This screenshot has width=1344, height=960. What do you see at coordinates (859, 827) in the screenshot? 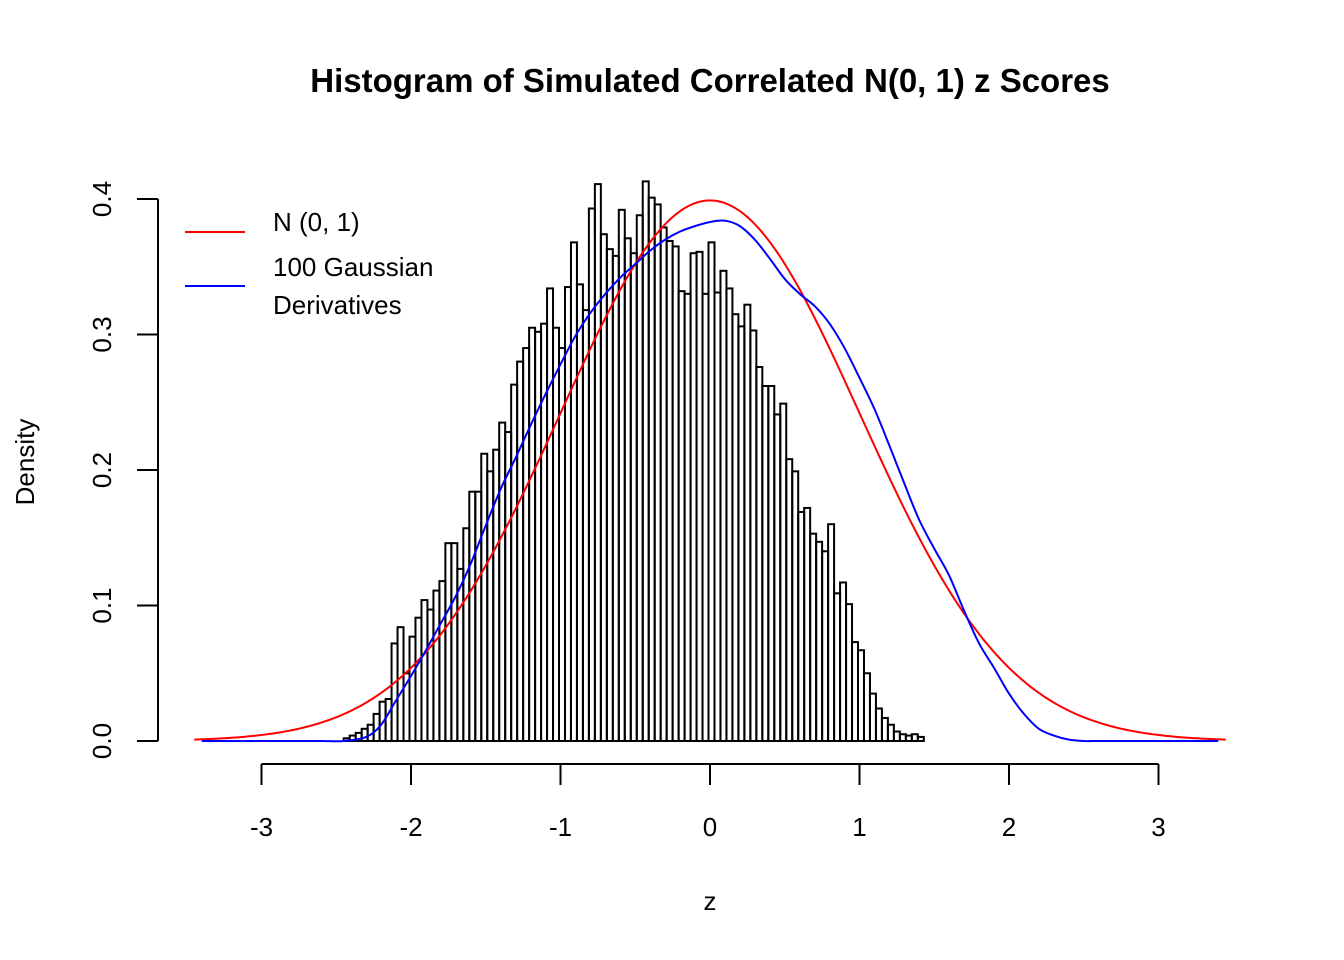
I see `x-tick-label: 1` at bounding box center [859, 827].